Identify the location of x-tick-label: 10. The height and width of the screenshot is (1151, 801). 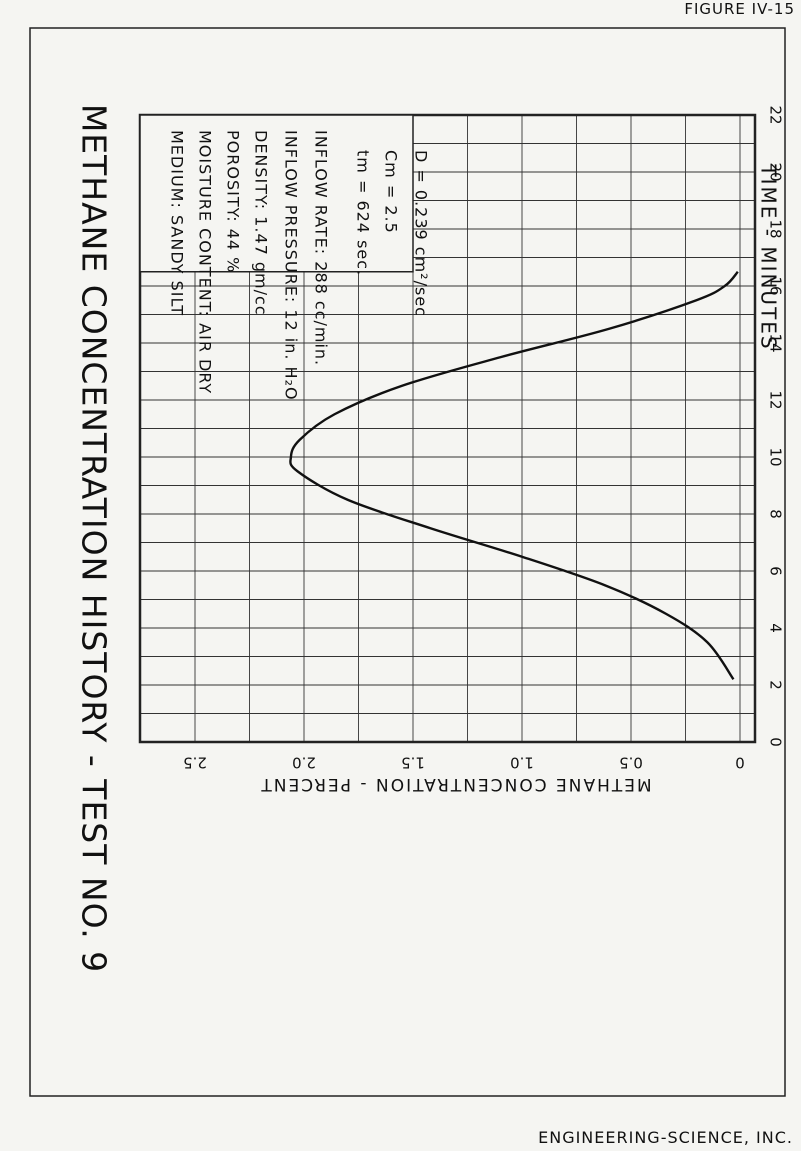
(776, 456).